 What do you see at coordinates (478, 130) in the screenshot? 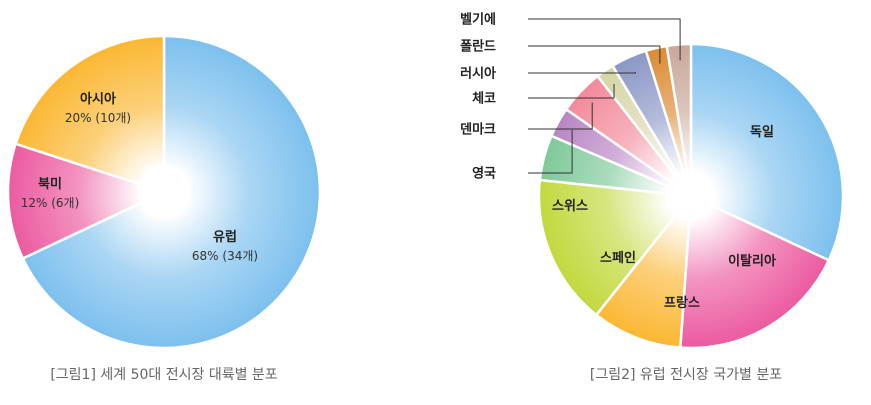
I see `country-label-6: 덴마크` at bounding box center [478, 130].